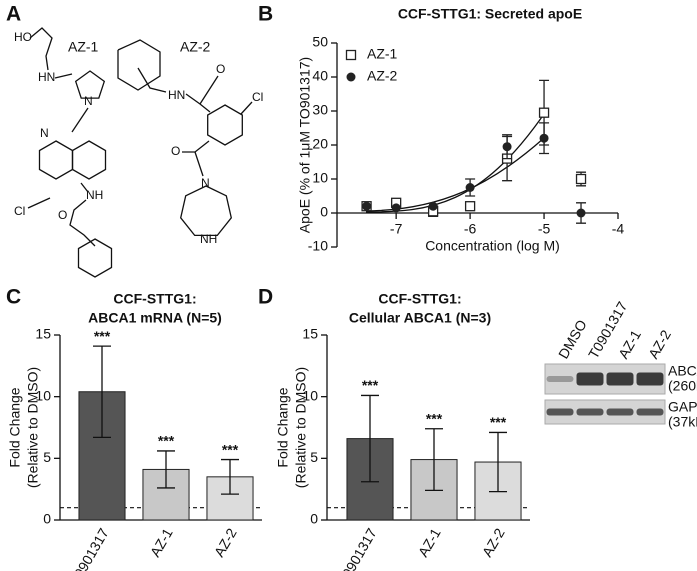  Describe the element at coordinates (420, 318) in the screenshot. I see `chart-subtitle: Cellular ABCA1 (N=3)` at that location.